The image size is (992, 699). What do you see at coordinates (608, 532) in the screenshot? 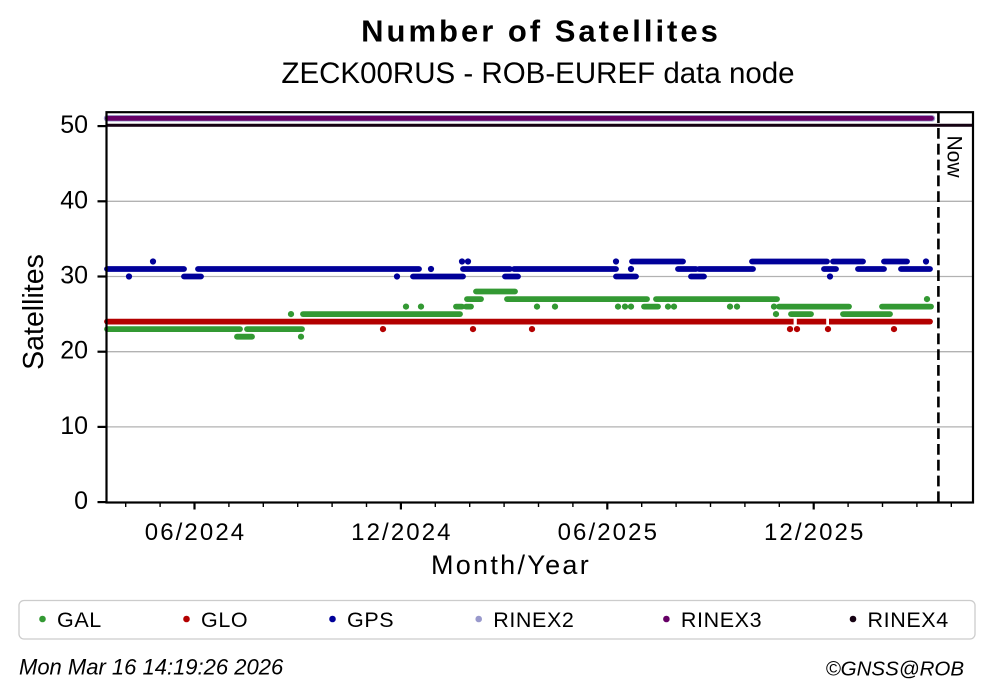
I see `svg-text: 06/2025` at bounding box center [608, 532].